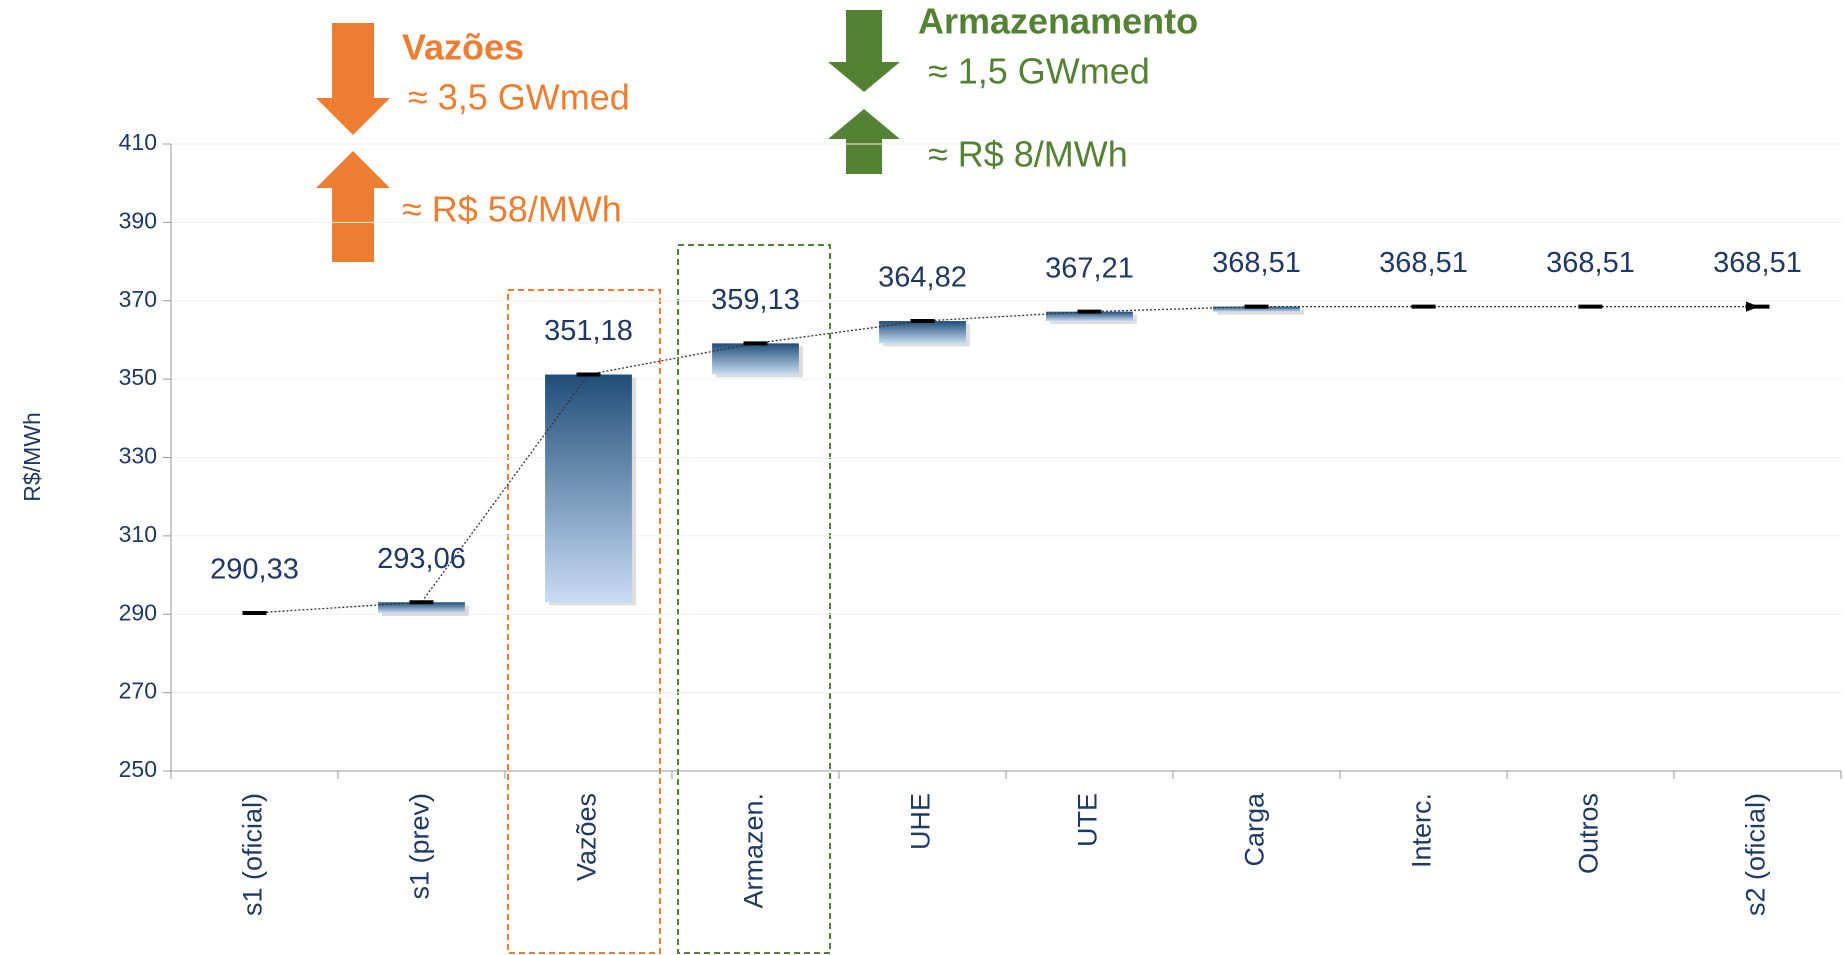 This screenshot has width=1845, height=955. What do you see at coordinates (463, 47) in the screenshot?
I see `annotation: Vazões` at bounding box center [463, 47].